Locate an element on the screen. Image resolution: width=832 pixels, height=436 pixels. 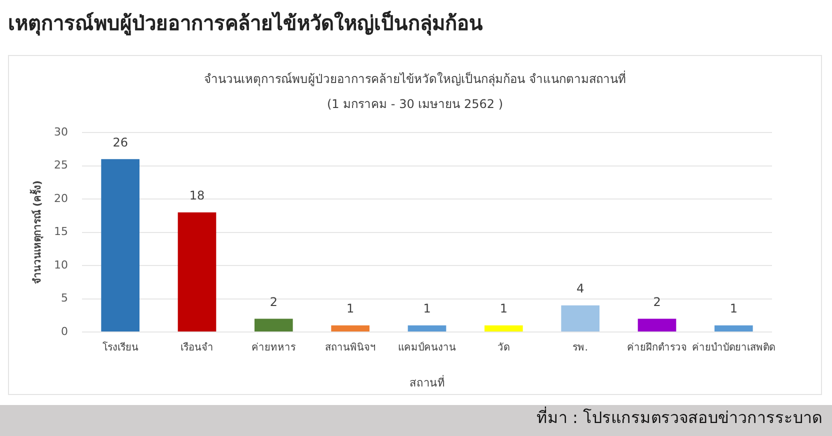
y-tick-label: 5 is located at coordinates (64, 298).